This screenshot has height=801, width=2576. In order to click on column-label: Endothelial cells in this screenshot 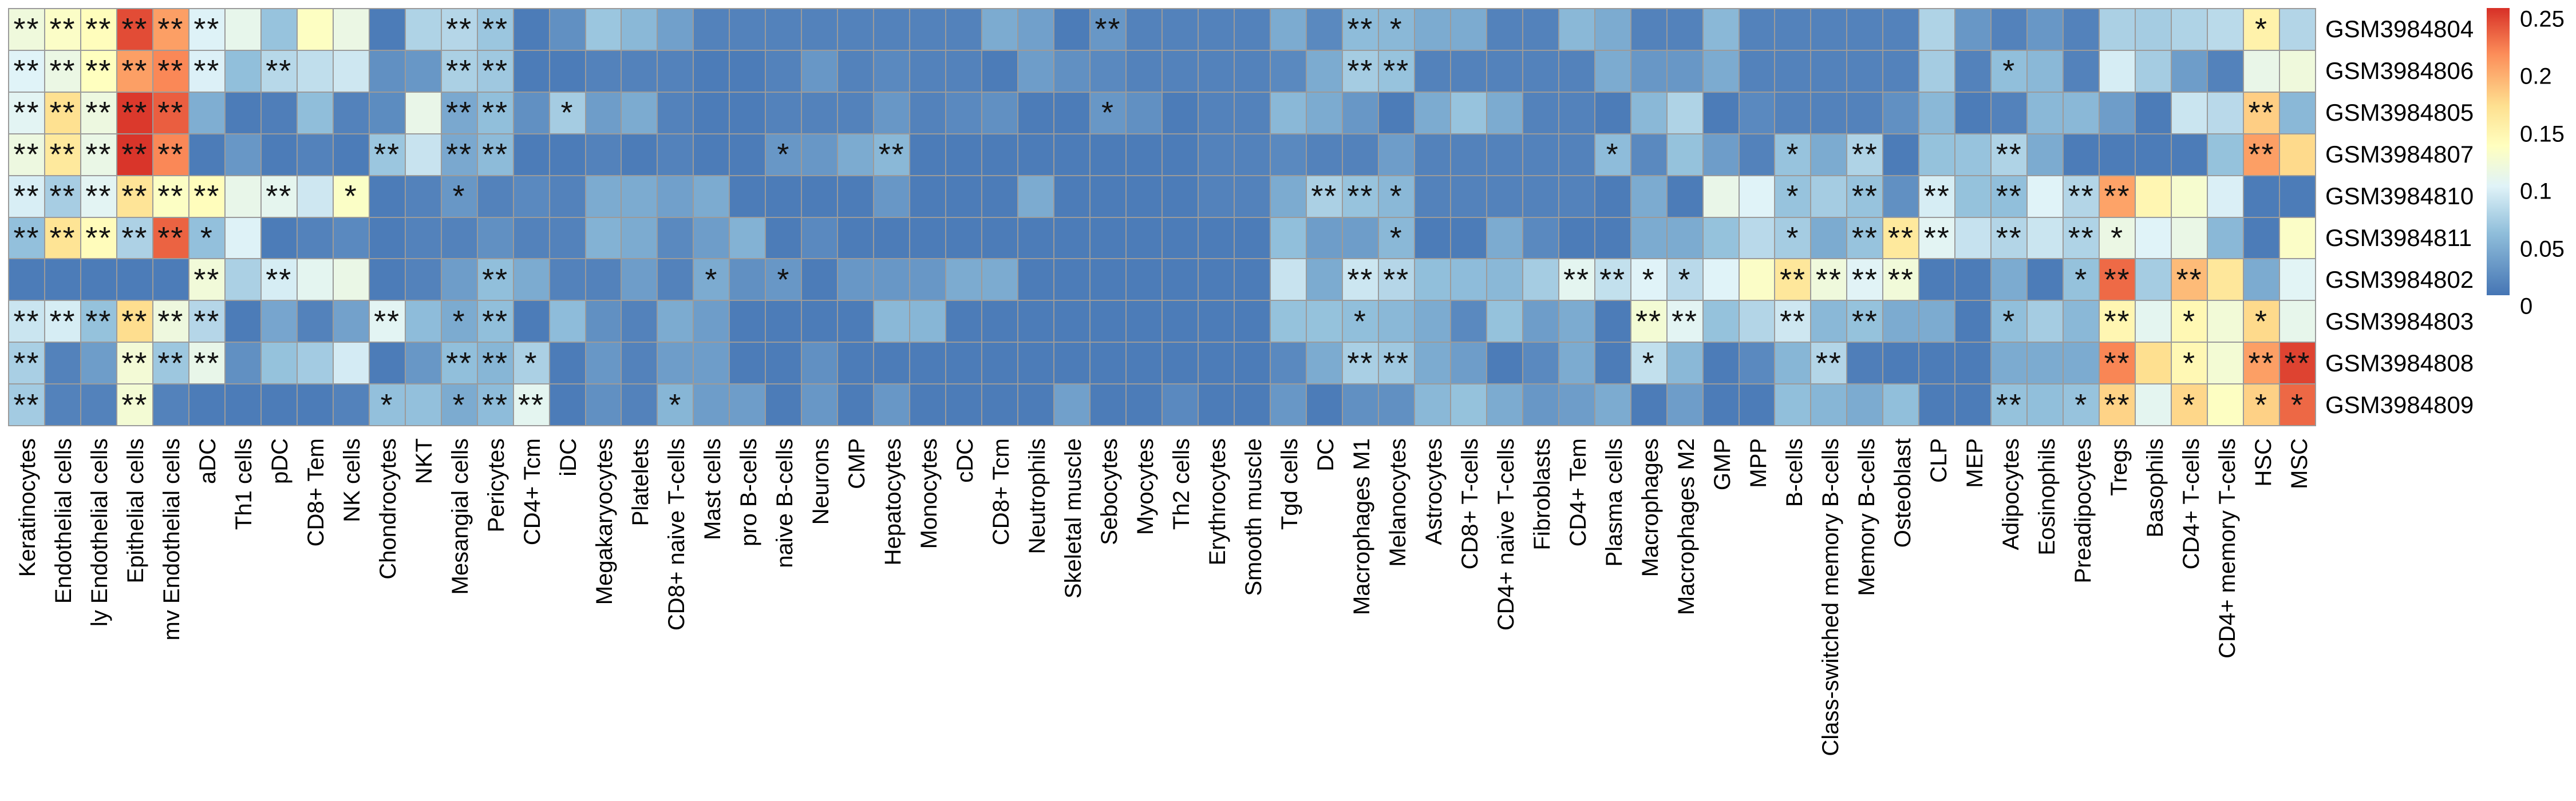, I will do `click(63, 521)`.